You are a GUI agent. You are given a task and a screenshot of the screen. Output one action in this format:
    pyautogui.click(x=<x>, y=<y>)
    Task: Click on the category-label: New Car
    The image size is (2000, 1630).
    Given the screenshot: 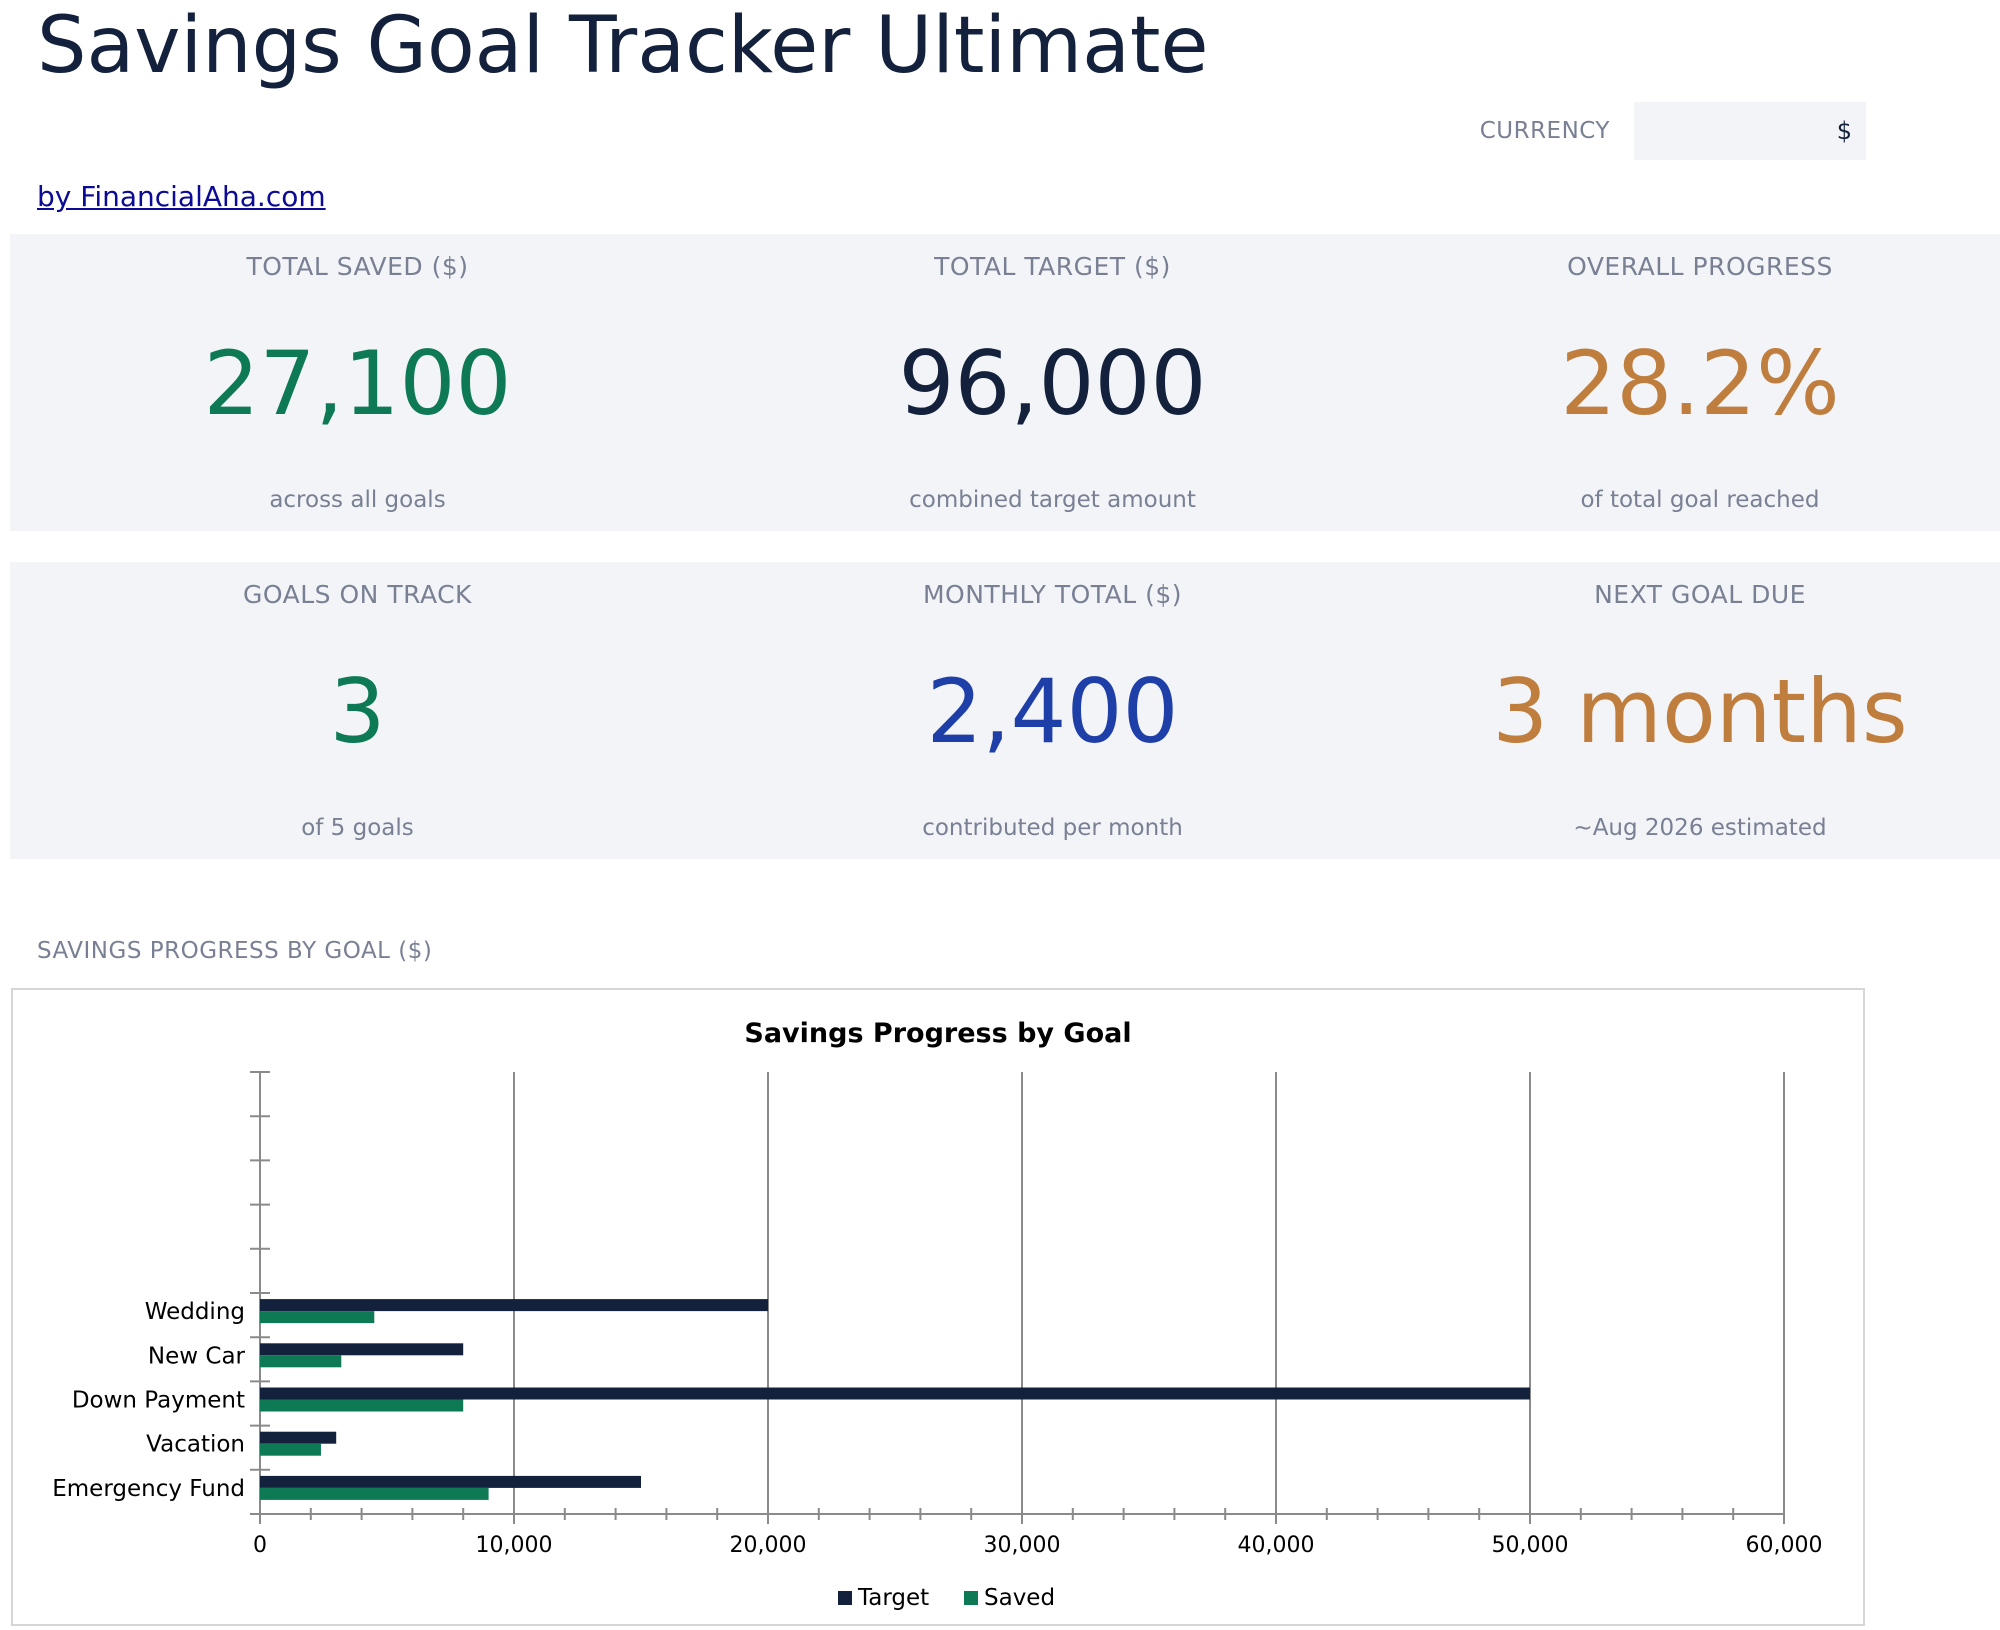 What is the action you would take?
    pyautogui.click(x=197, y=1356)
    